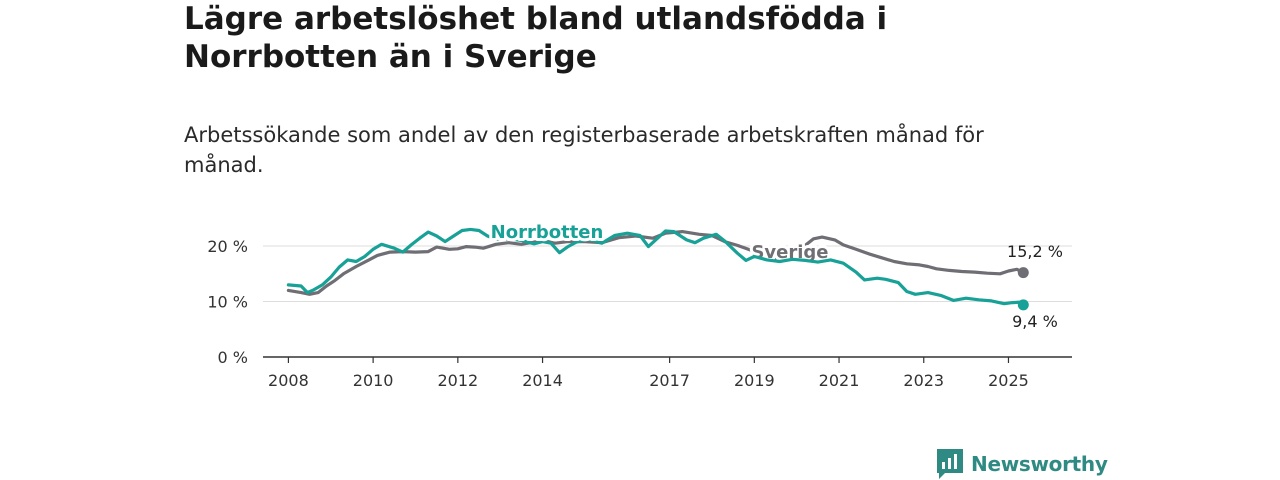 The height and width of the screenshot is (480, 1280). What do you see at coordinates (547, 232) in the screenshot?
I see `series-label-norrbotten: Norrbotten` at bounding box center [547, 232].